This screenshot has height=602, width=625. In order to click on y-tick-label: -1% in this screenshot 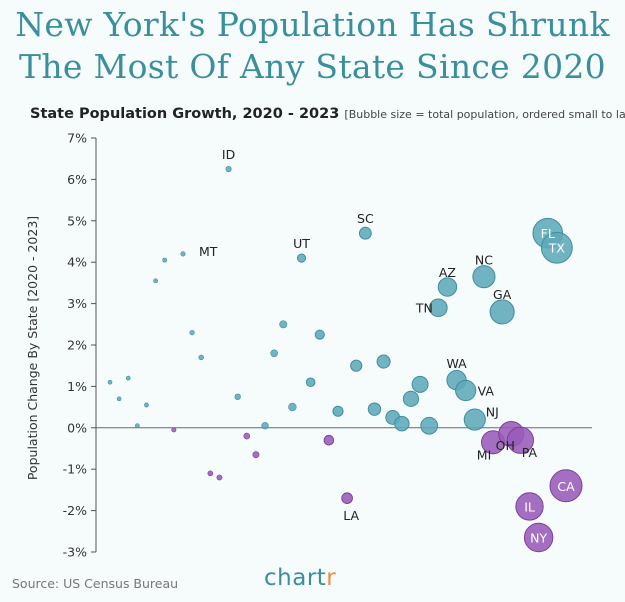, I will do `click(75, 469)`.